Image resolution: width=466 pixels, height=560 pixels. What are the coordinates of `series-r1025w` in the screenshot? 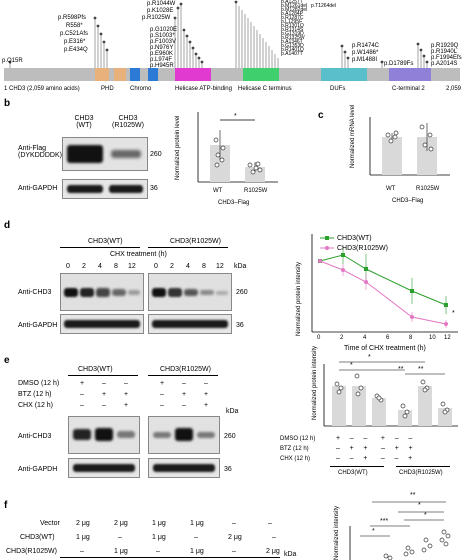 It's located at (383, 292).